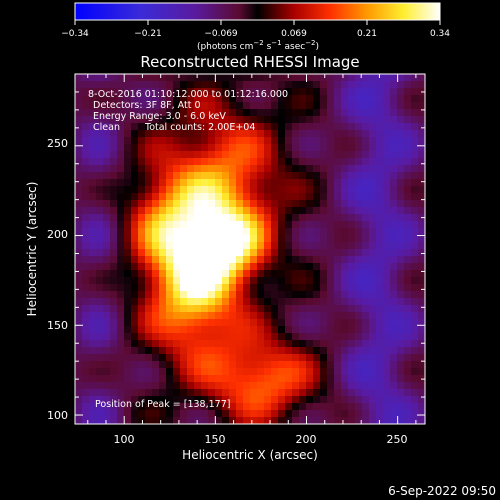 Image resolution: width=500 pixels, height=500 pixels. What do you see at coordinates (57, 234) in the screenshot?
I see `y-tick-label: 200` at bounding box center [57, 234].